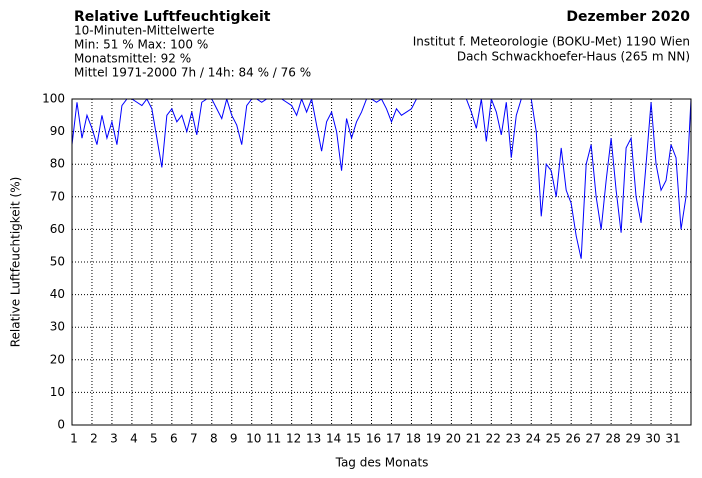  I want to click on x-tick-label: 23, so click(513, 439).